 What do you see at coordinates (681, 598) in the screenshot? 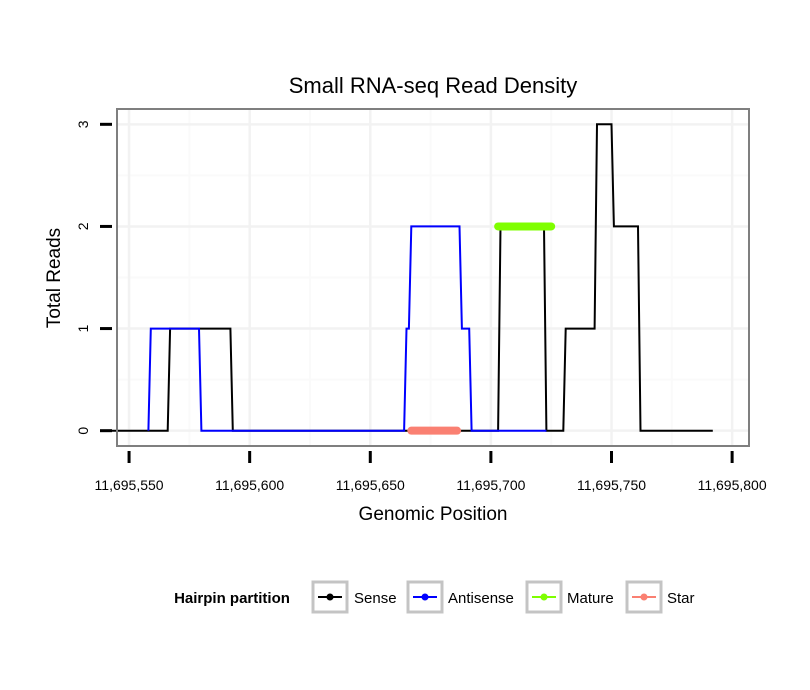
I see `legend-label-star: Star` at bounding box center [681, 598].